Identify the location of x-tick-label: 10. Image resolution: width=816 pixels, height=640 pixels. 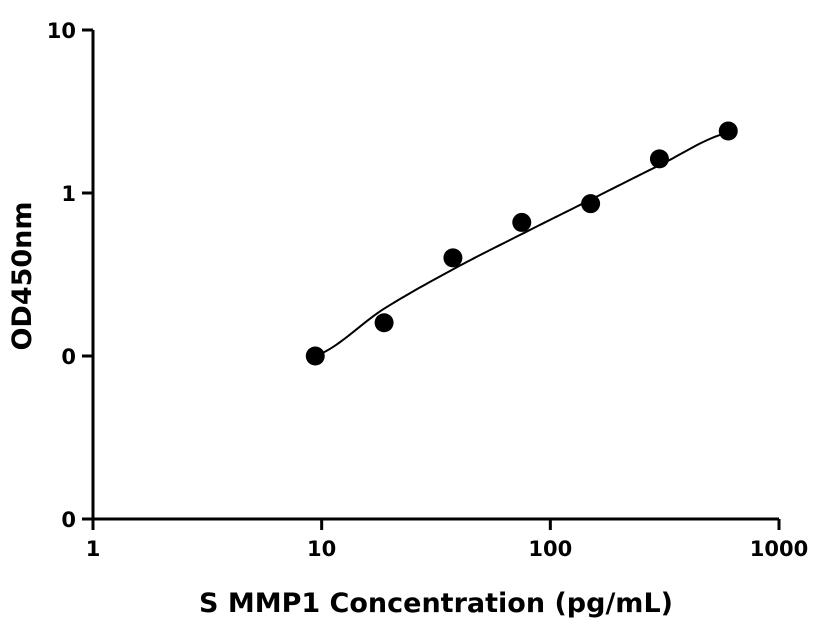
(321, 549).